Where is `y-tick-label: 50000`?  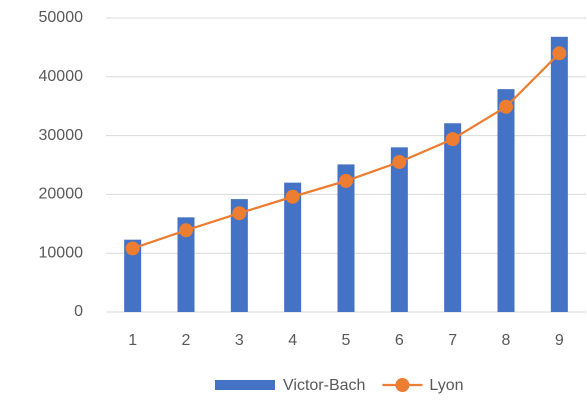
y-tick-label: 50000 is located at coordinates (61, 17).